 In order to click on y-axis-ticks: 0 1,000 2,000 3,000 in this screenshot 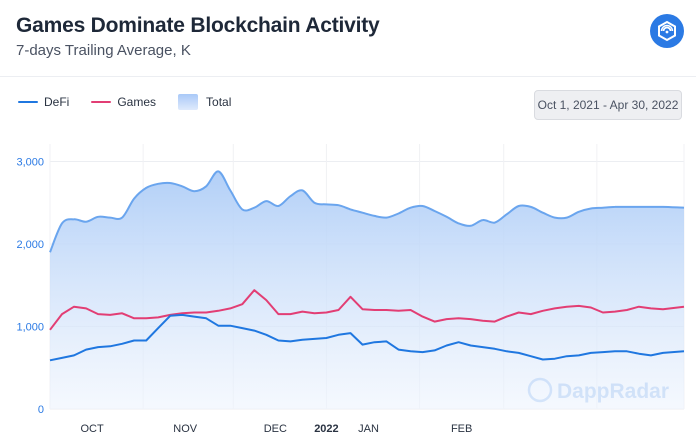, I will do `click(30, 287)`.